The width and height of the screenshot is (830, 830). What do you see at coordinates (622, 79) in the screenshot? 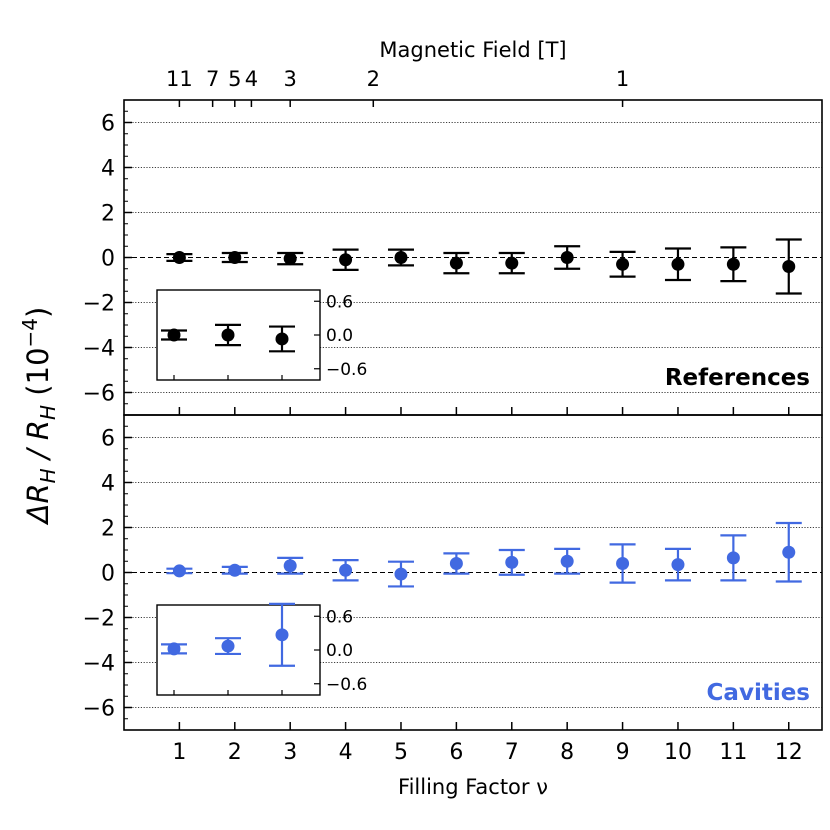
I see `top-tick-label-6: 1` at bounding box center [622, 79].